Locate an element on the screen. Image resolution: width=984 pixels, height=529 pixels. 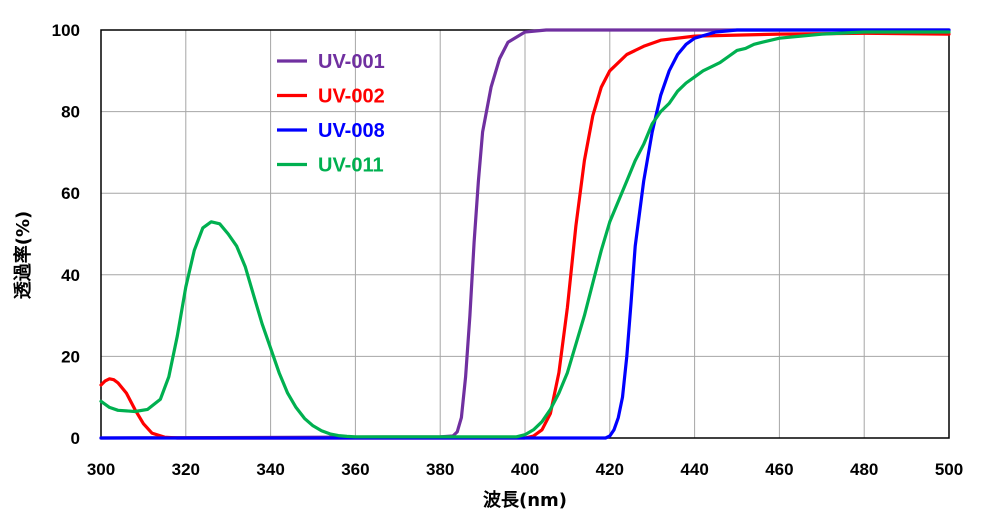
x-tick-labels: 300 320 340 360 380 400 420 440 460 480 500 is located at coordinates (525, 469).